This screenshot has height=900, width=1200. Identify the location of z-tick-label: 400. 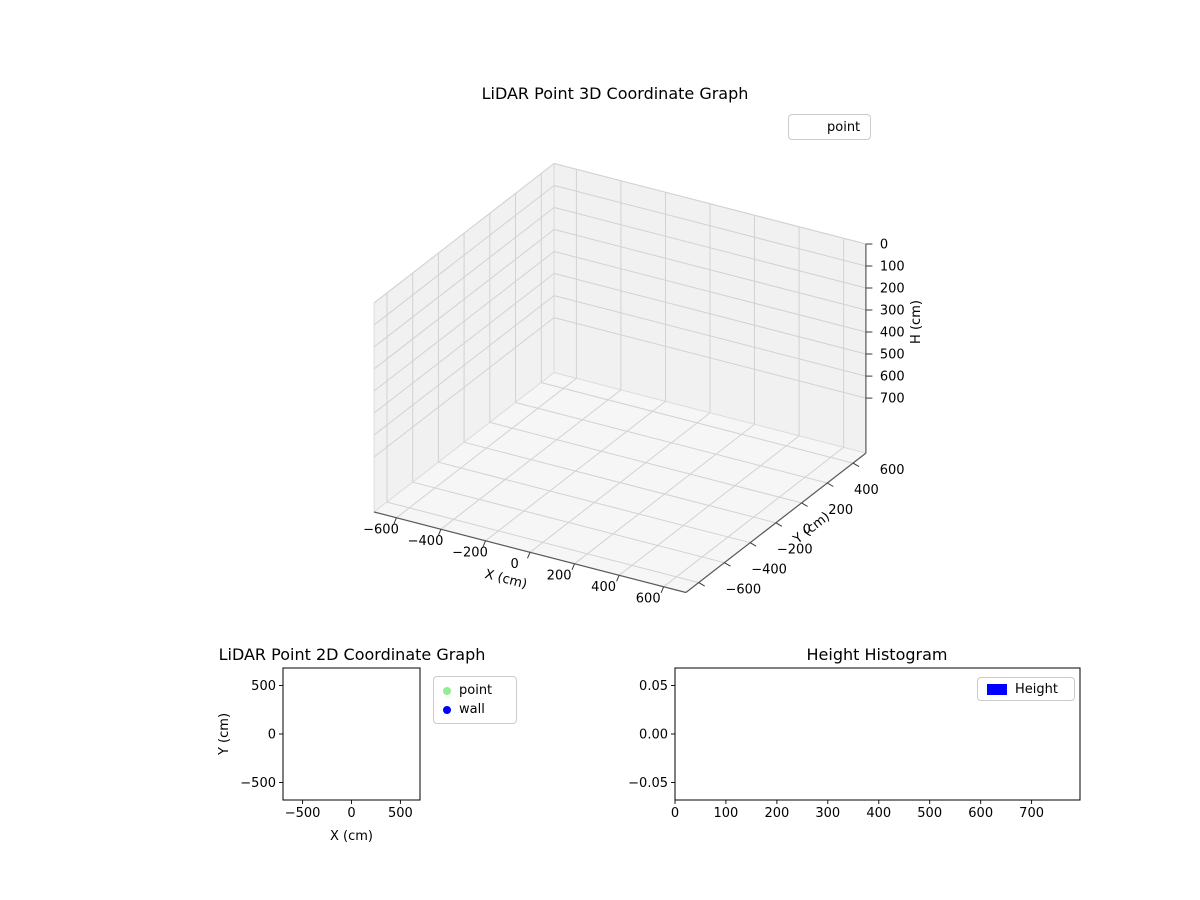
(892, 333).